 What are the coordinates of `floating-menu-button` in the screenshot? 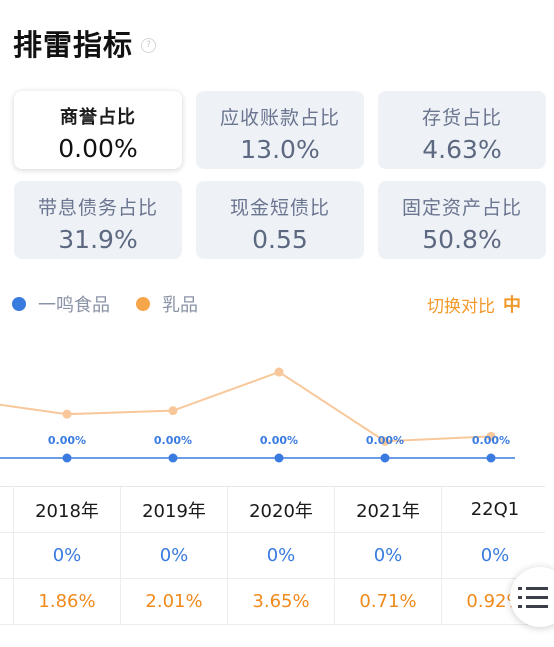 It's located at (532, 597).